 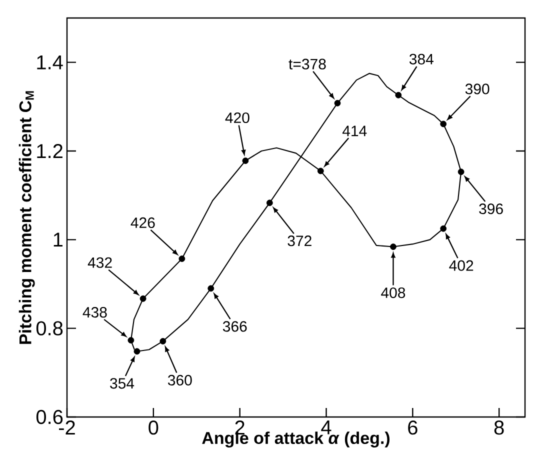 I want to click on annotation: 432, so click(x=100, y=262).